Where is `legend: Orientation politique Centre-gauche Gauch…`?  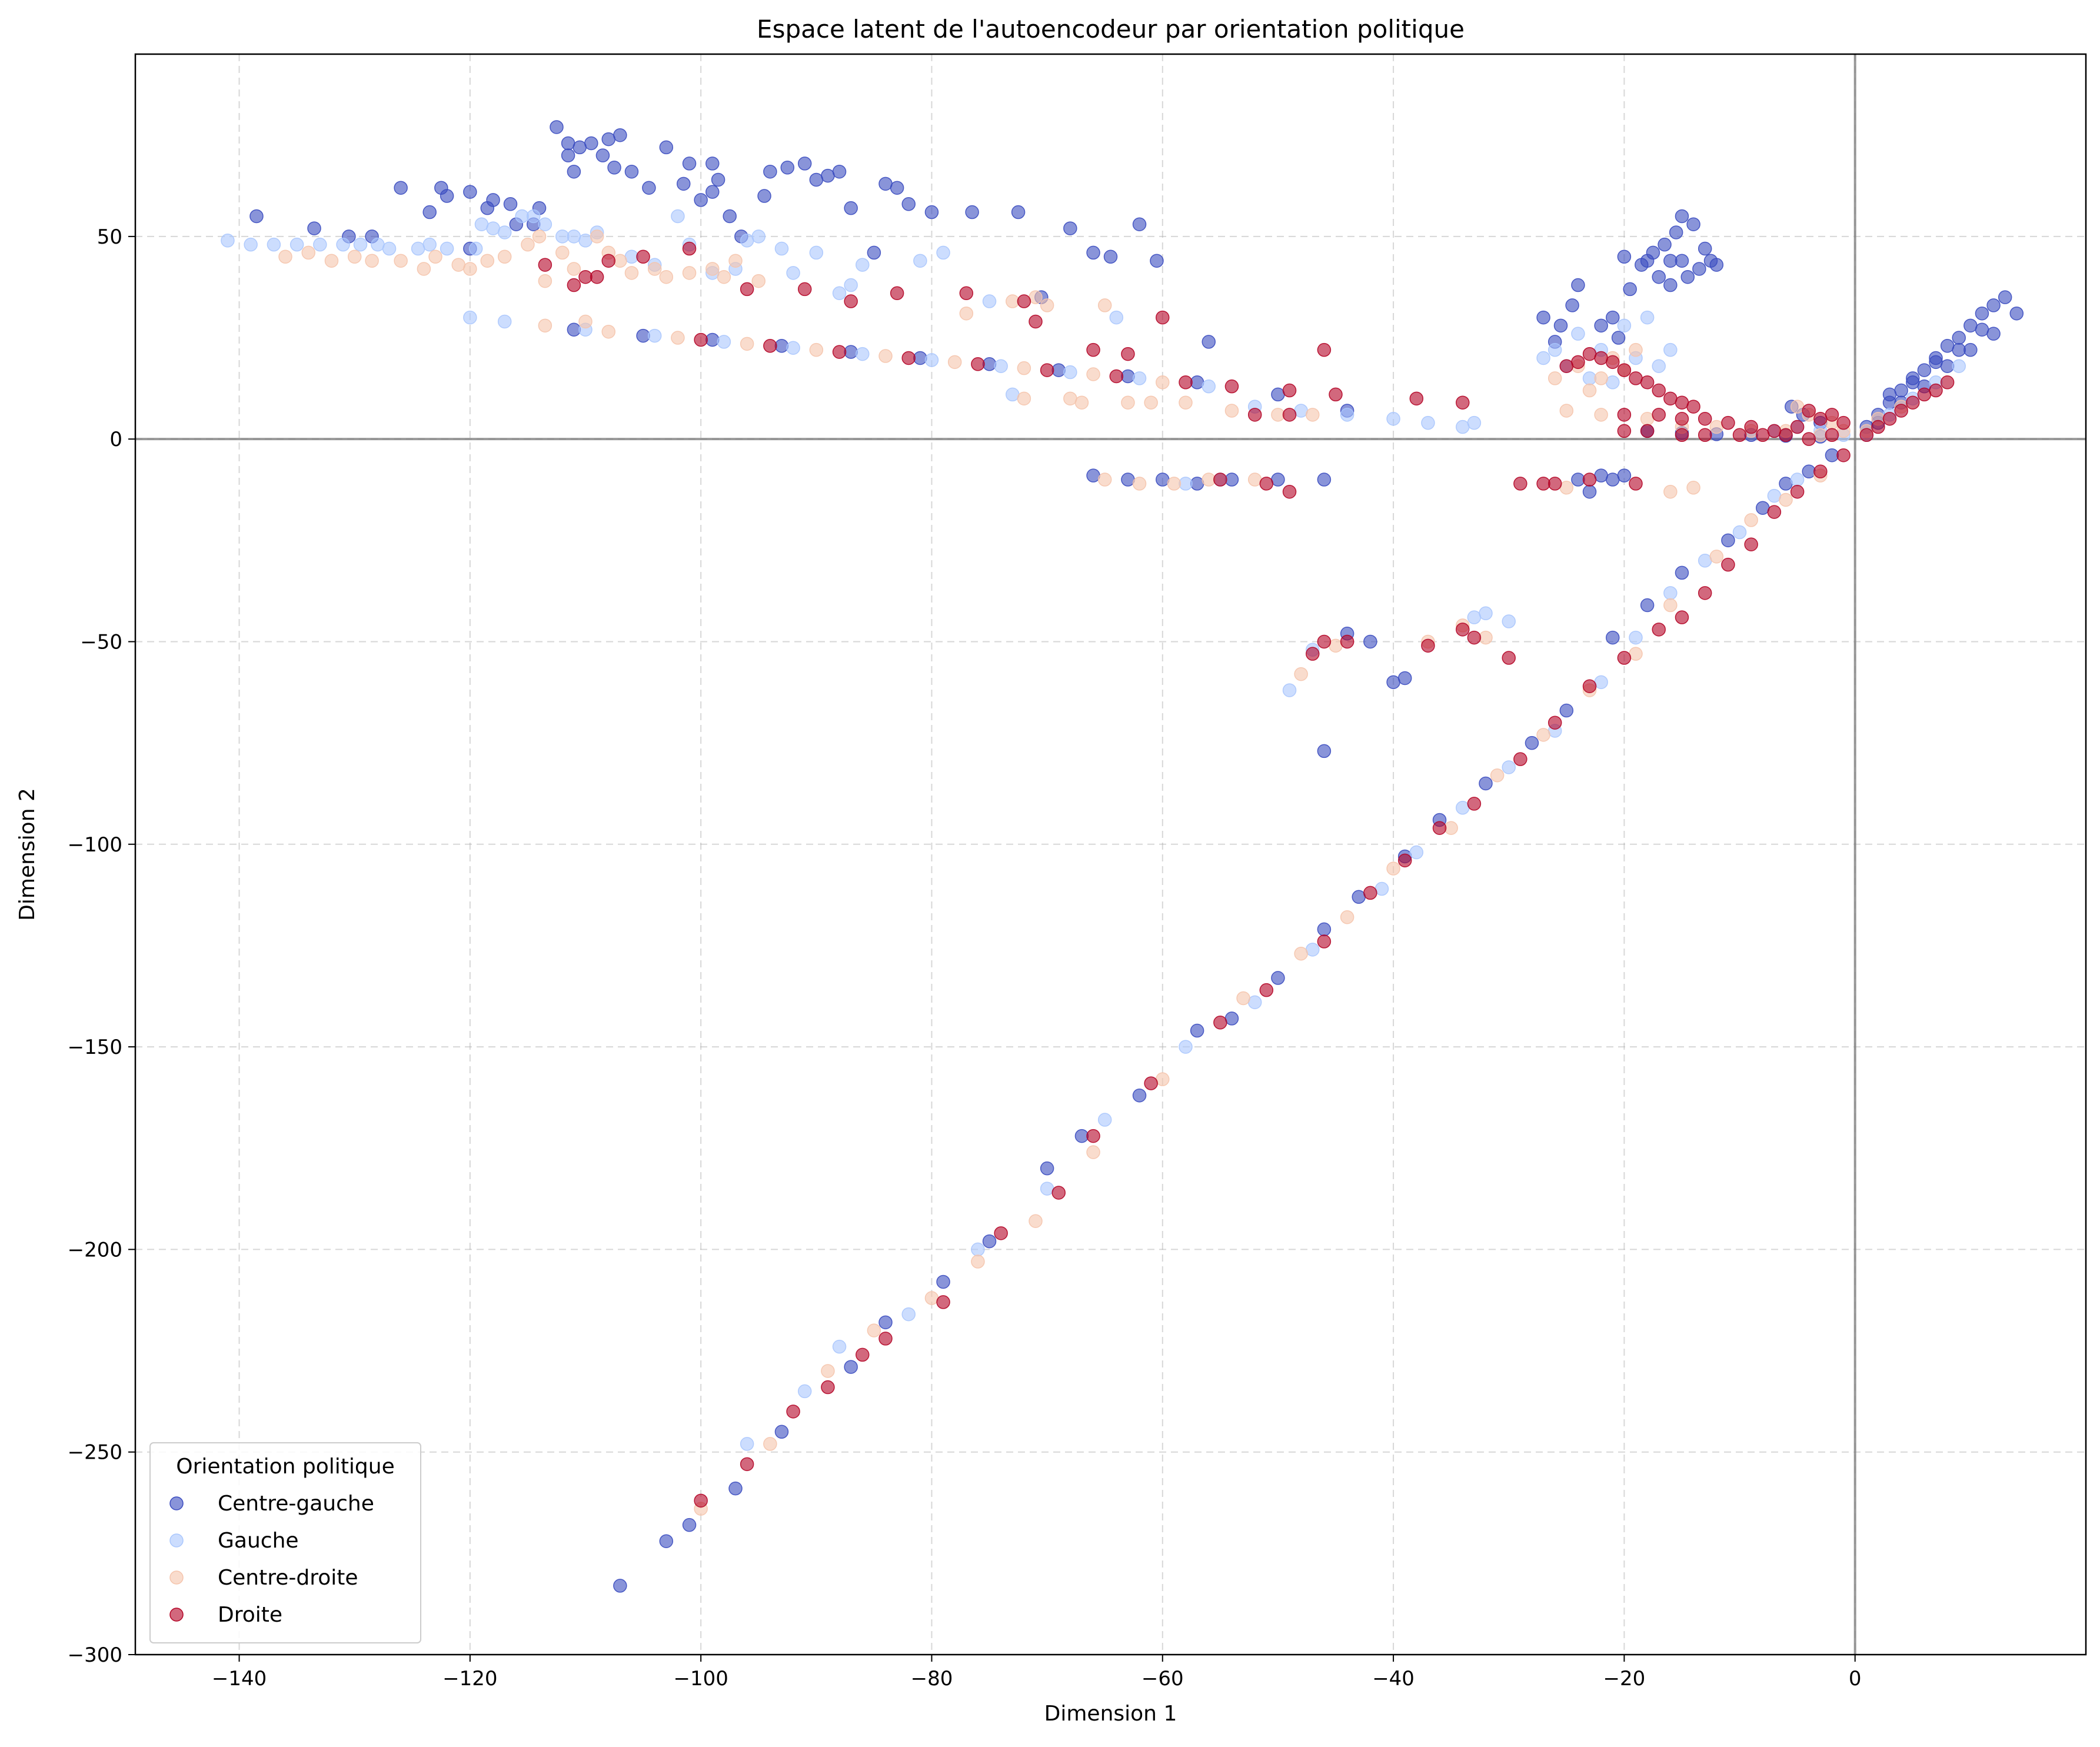
legend: Orientation politique Centre-gauche Gauch… is located at coordinates (285, 1542).